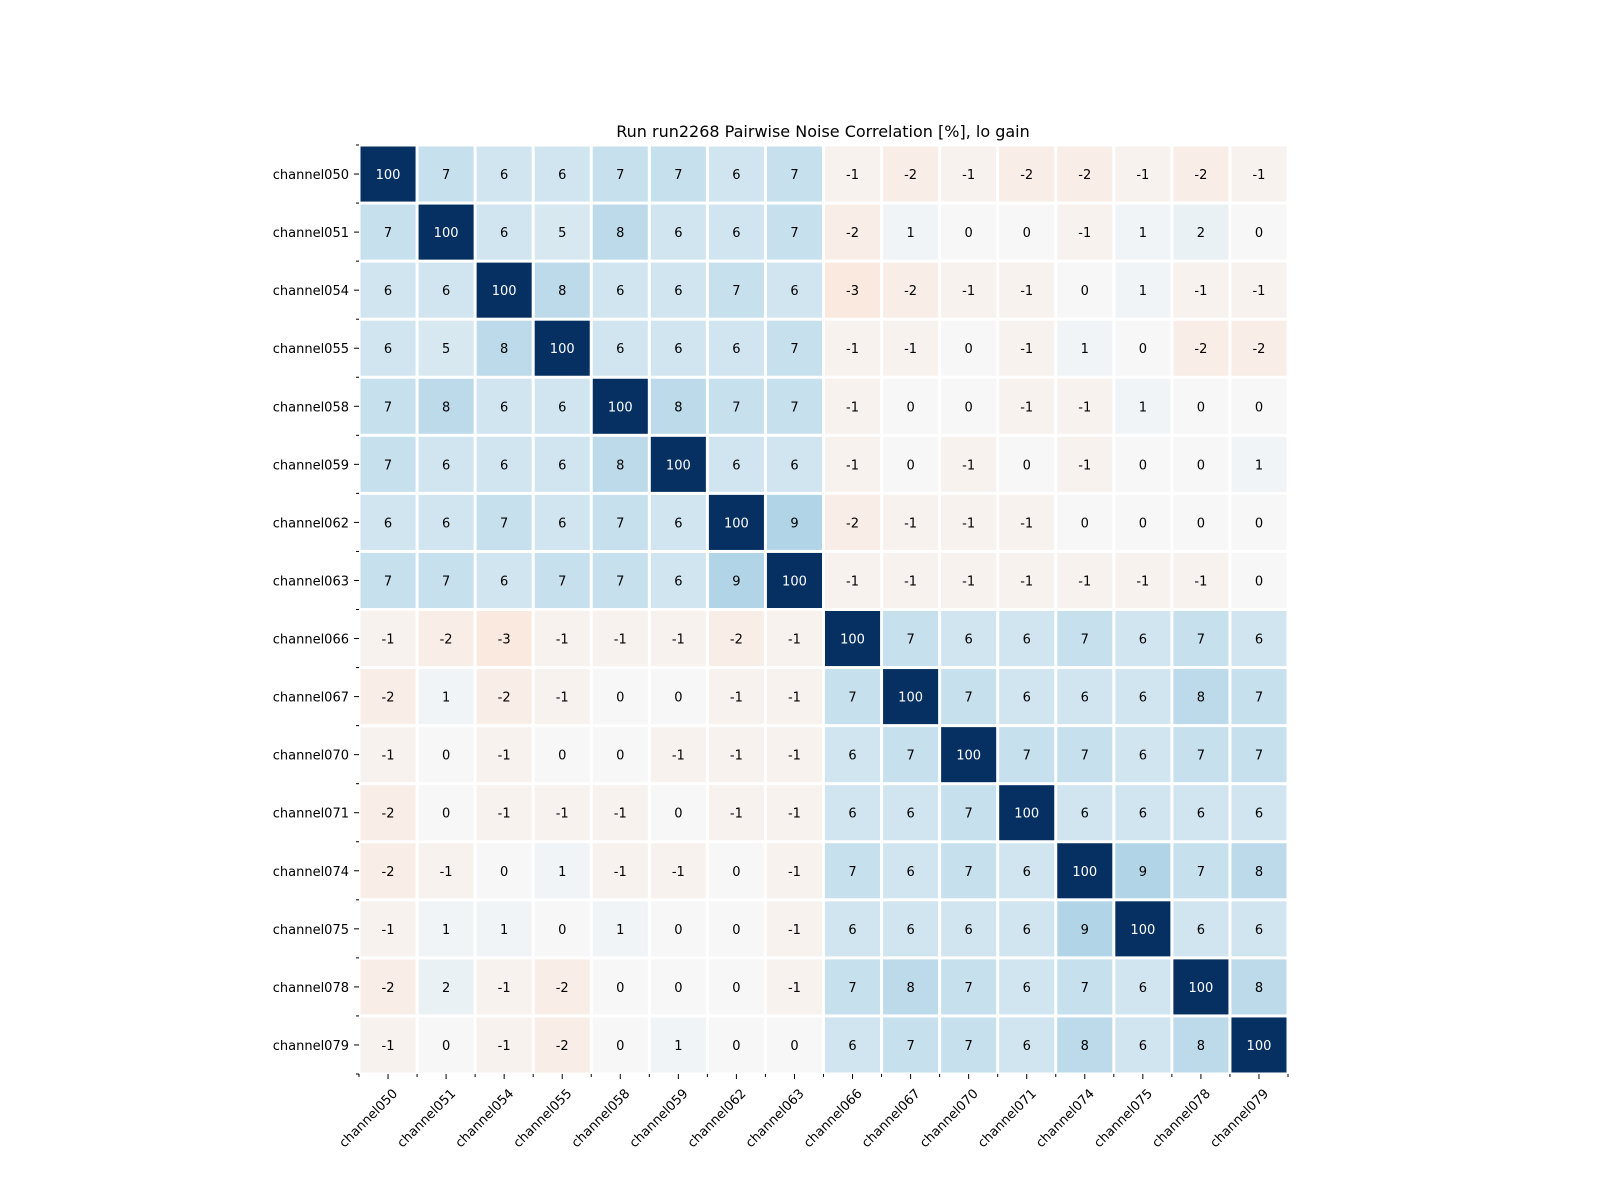  I want to click on y-tick-label: channel051, so click(311, 233).